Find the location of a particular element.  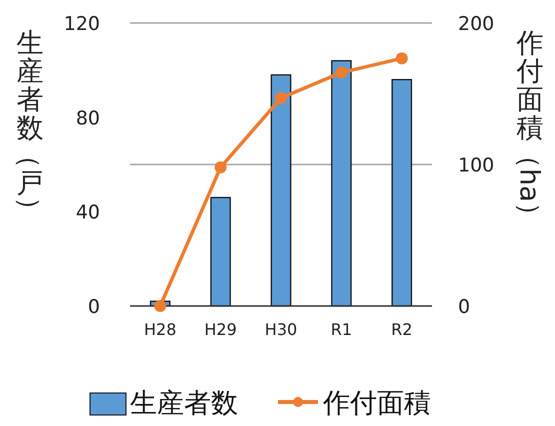

y-tick-label: 80 is located at coordinates (88, 118).